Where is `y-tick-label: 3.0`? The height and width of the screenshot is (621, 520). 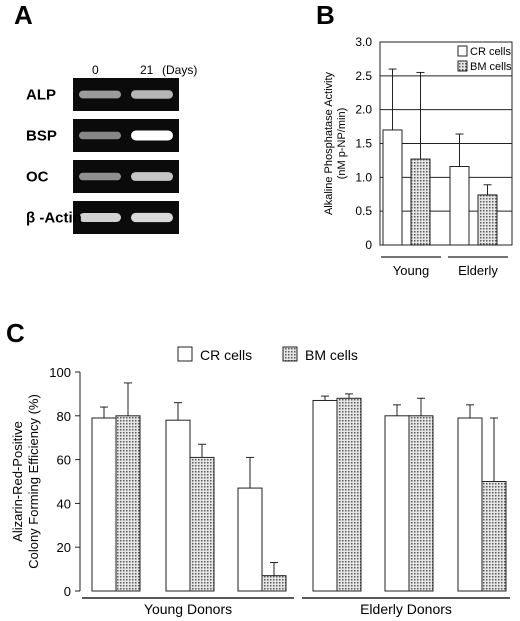
y-tick-label: 3.0 is located at coordinates (363, 42).